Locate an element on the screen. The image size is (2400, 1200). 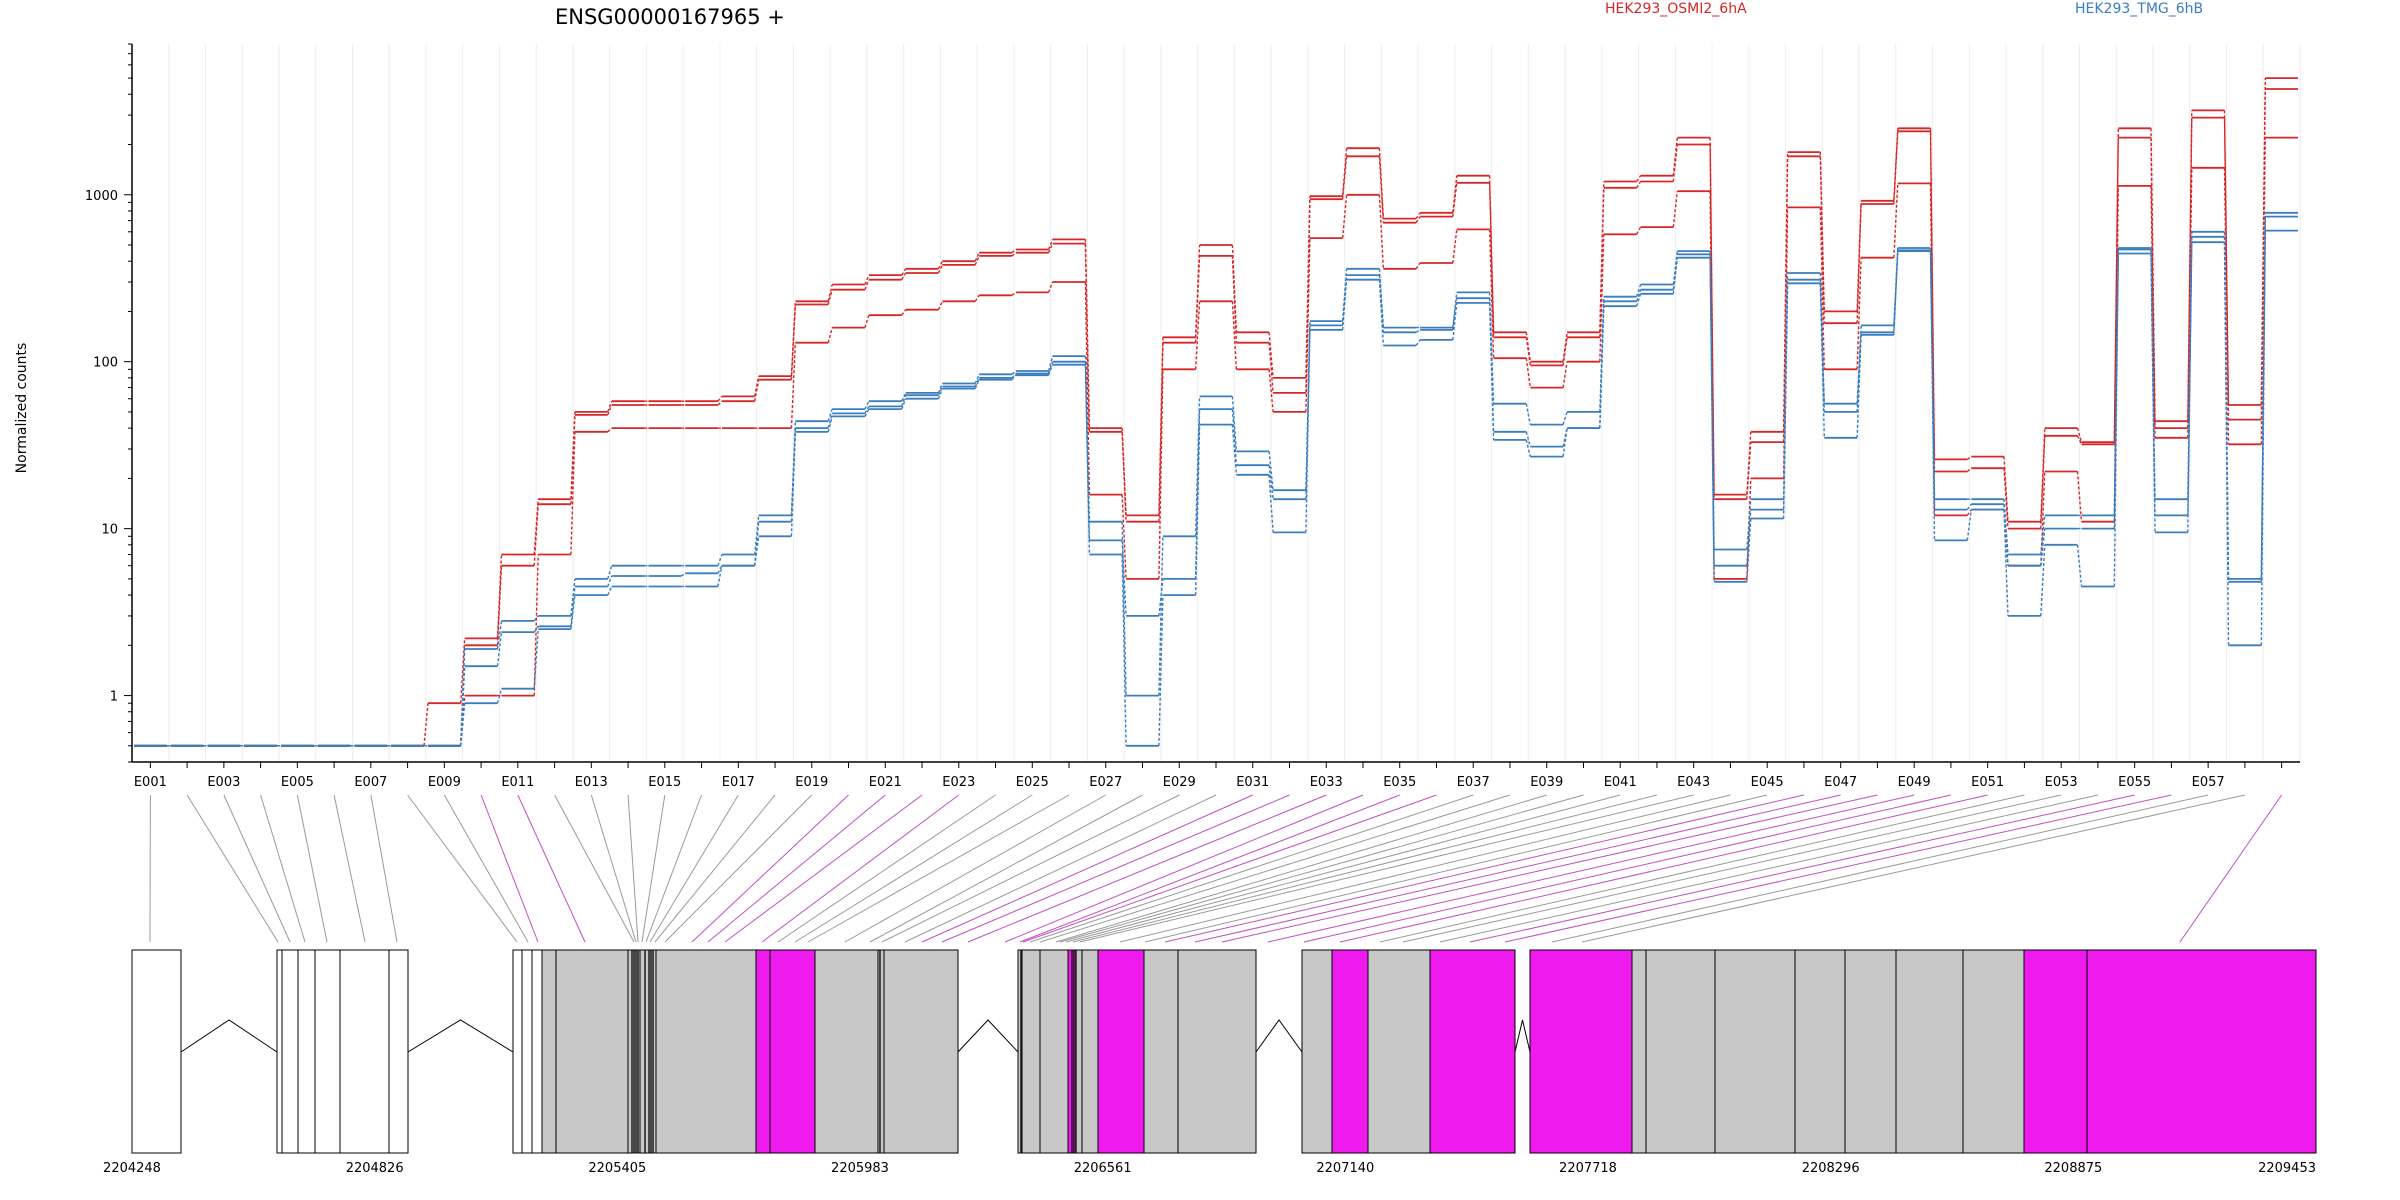
y-tick-label: 10 is located at coordinates (109, 530).